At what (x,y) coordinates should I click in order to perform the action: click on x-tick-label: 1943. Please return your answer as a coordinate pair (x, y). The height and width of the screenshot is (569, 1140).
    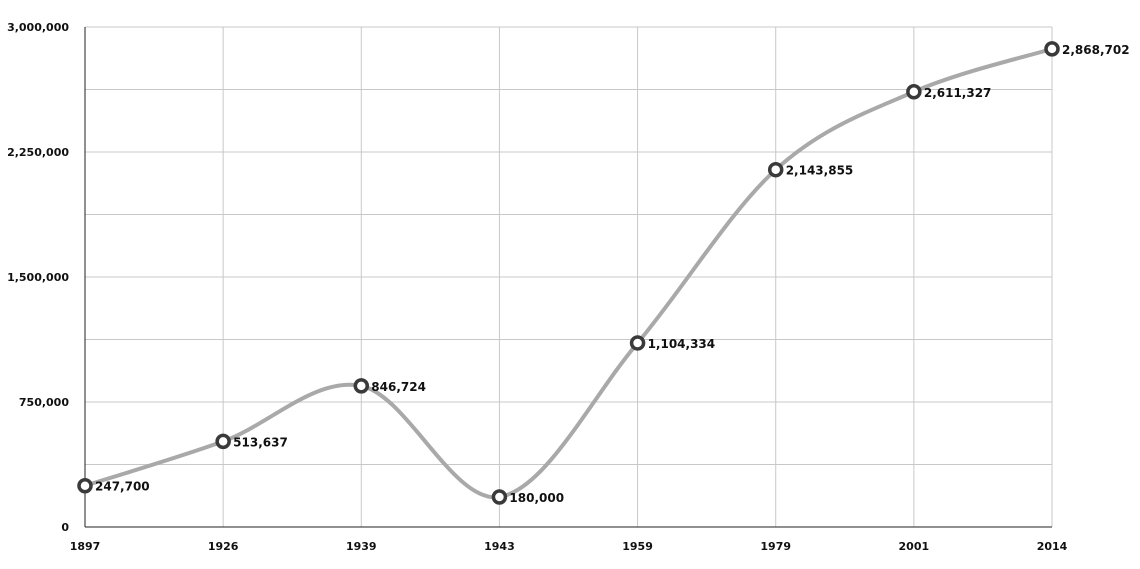
    Looking at the image, I should click on (499, 546).